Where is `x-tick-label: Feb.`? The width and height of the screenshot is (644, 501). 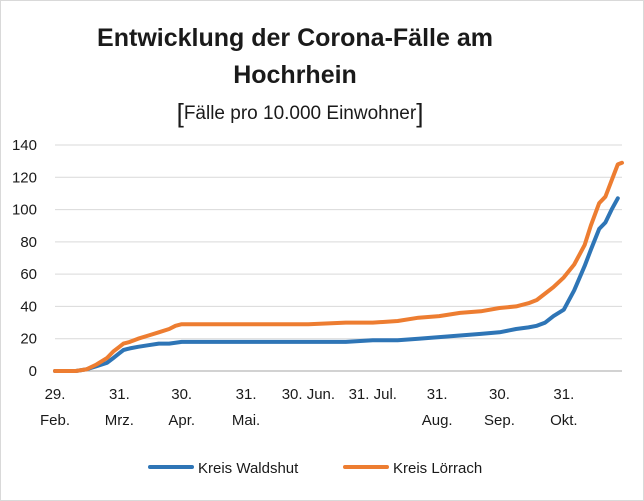 x-tick-label: Feb. is located at coordinates (55, 420).